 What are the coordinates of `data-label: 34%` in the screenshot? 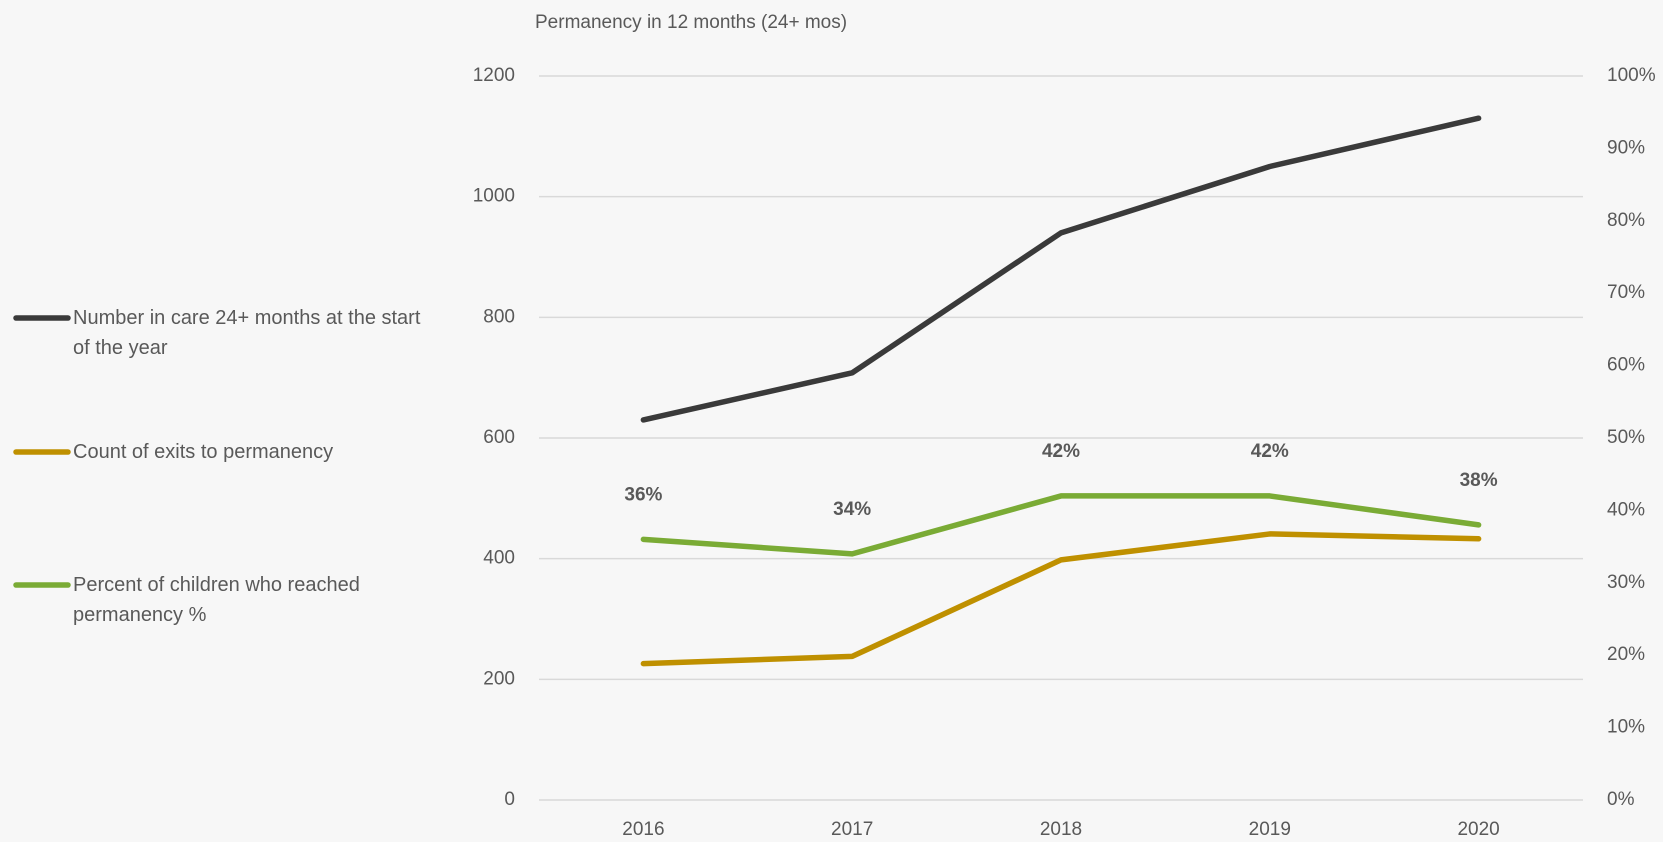 It's located at (852, 509).